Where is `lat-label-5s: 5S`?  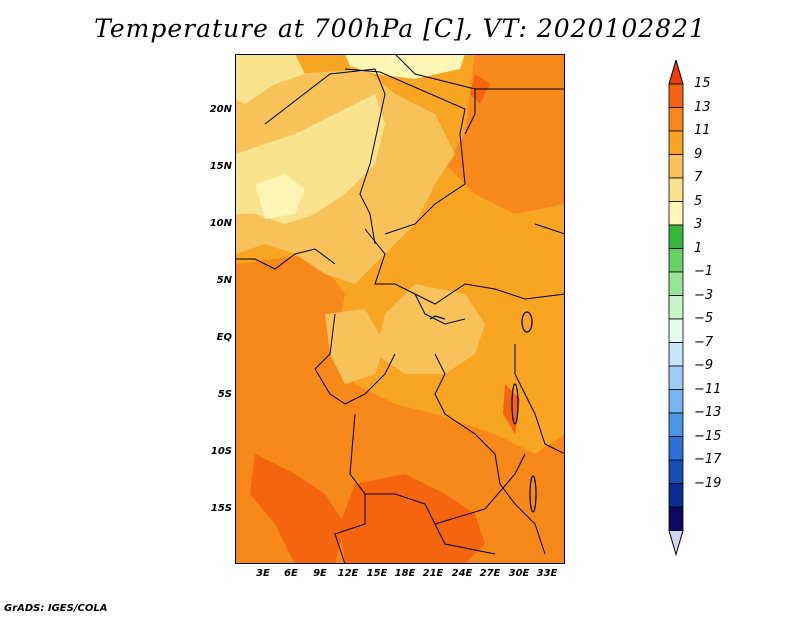 lat-label-5s: 5S is located at coordinates (224, 394).